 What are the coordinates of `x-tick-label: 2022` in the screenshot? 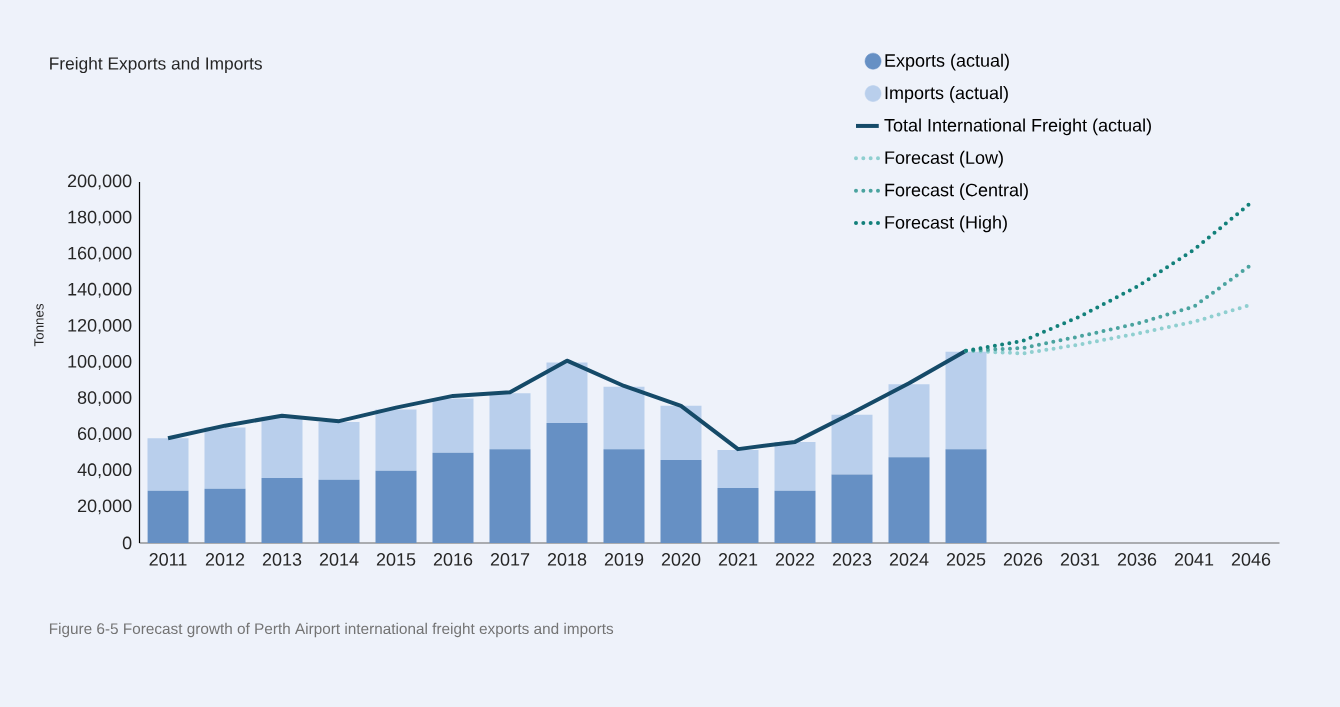 It's located at (795, 559).